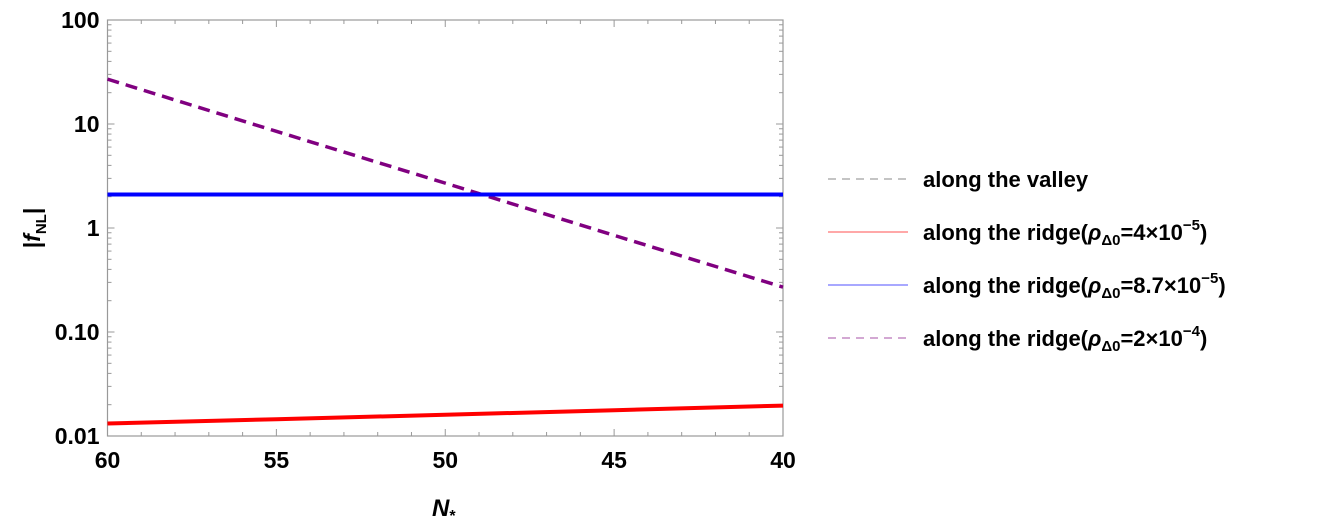  Describe the element at coordinates (444, 510) in the screenshot. I see `x-axis-label: N*` at that location.